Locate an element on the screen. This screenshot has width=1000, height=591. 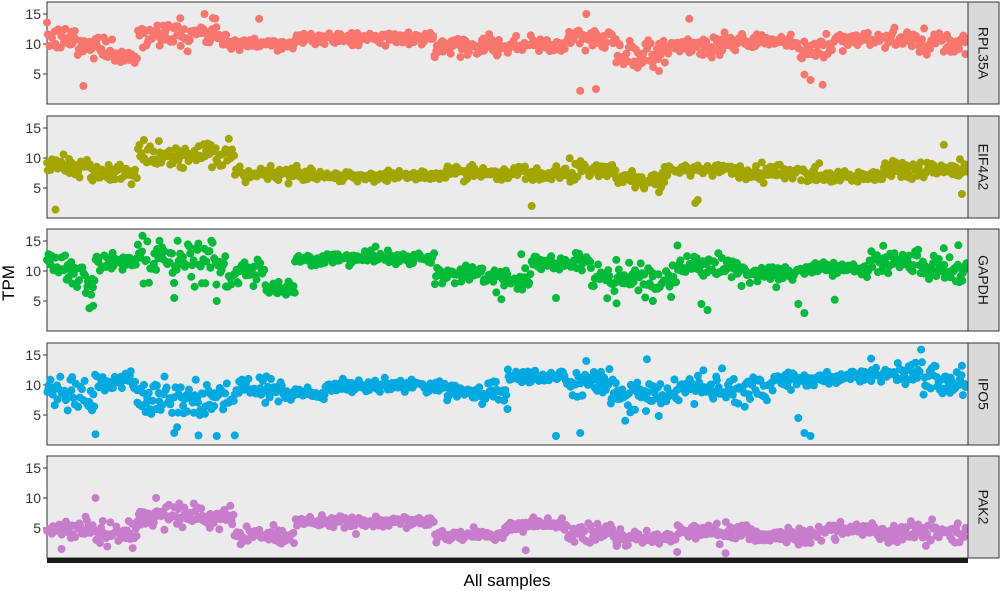
facet-strip-label: RPL35A is located at coordinates (984, 53).